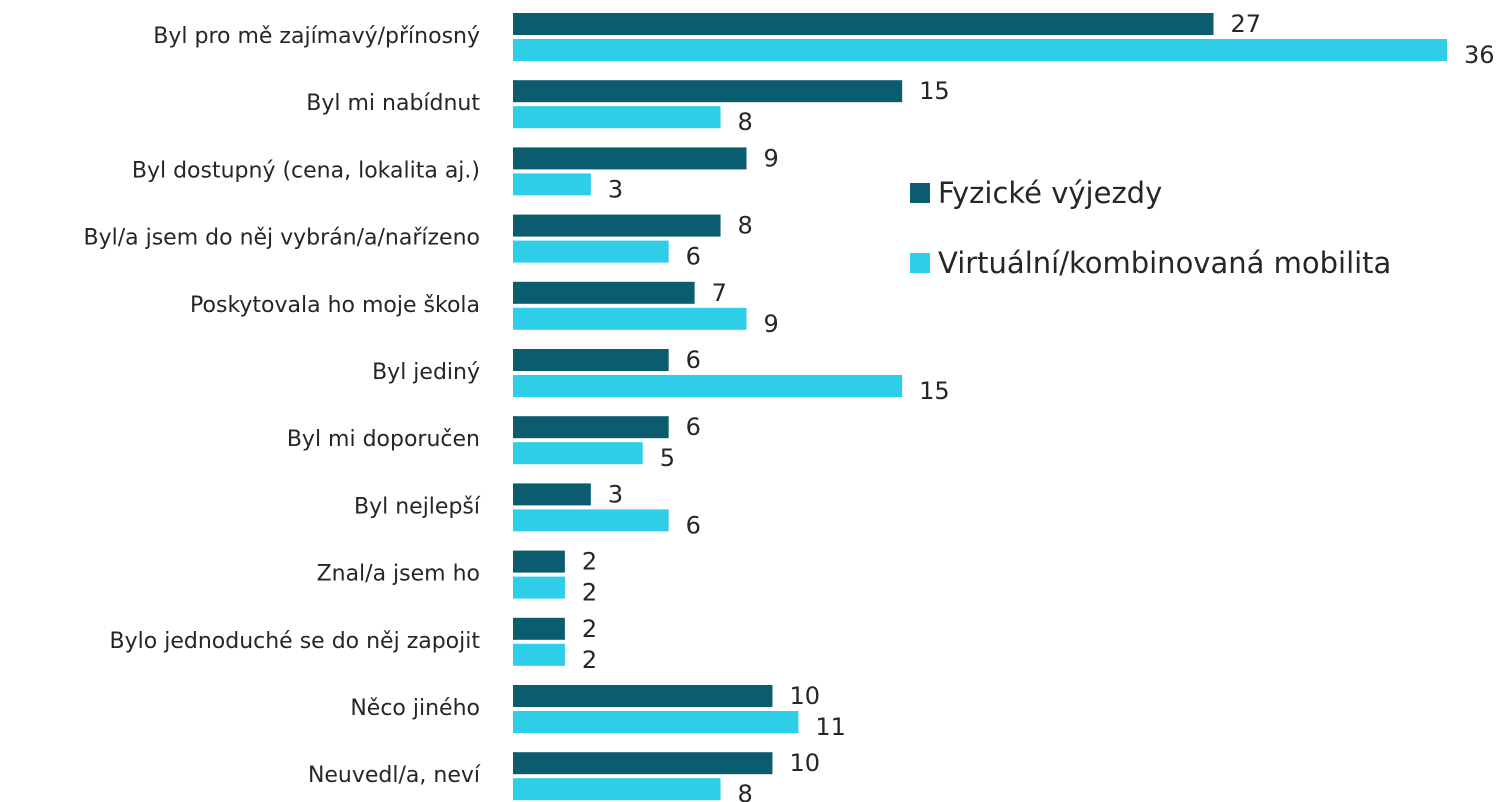 Image resolution: width=1503 pixels, height=802 pixels. Describe the element at coordinates (295, 641) in the screenshot. I see `category-label: Bylo jednoduché se do něj zapojit` at that location.